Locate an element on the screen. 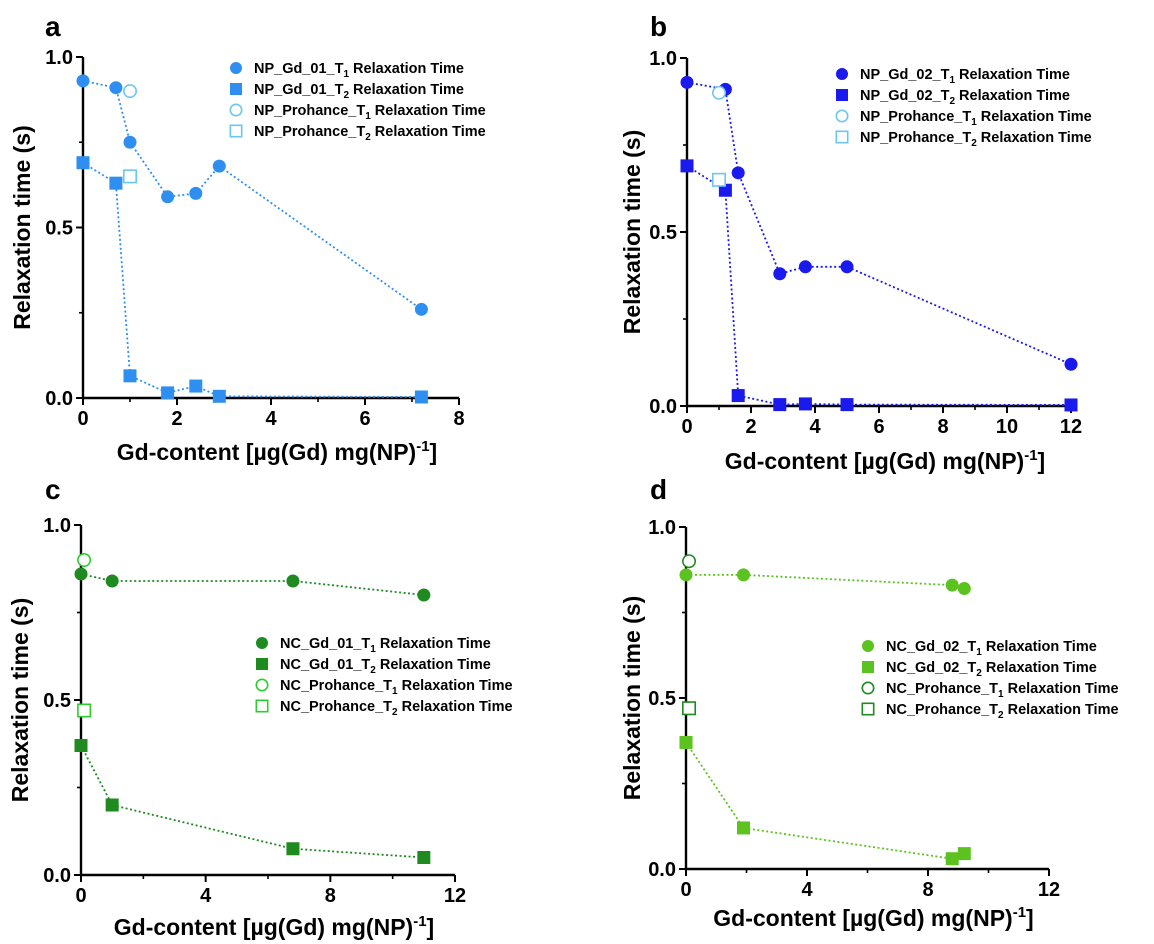  legend-entry: NC_Gd_02_T1 Relaxation Time is located at coordinates (991, 648).